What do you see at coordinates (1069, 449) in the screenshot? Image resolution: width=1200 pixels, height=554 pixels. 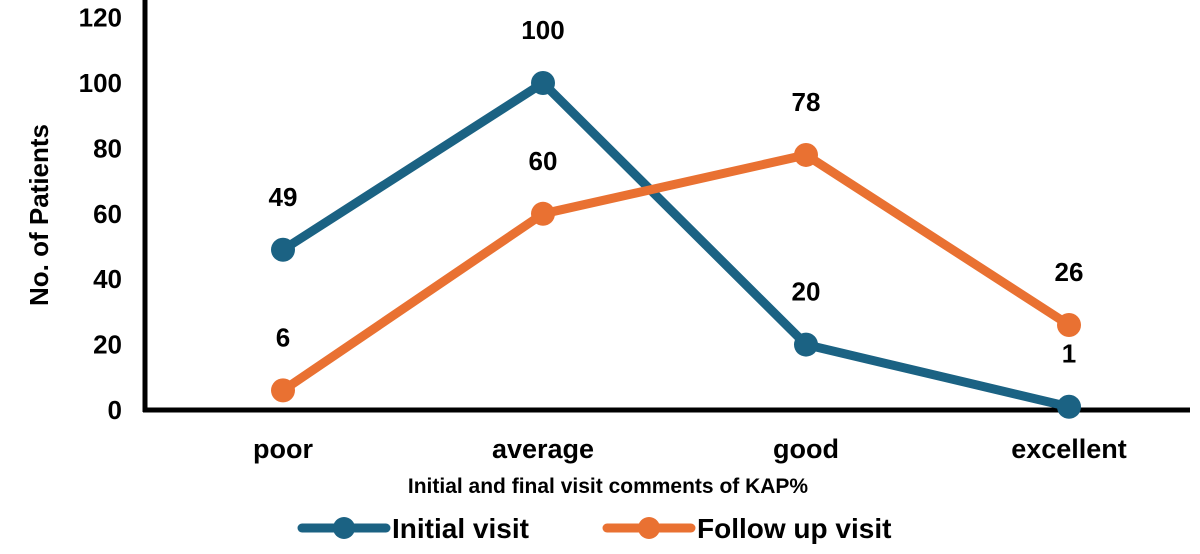 I see `x-tick-label: excellent` at bounding box center [1069, 449].